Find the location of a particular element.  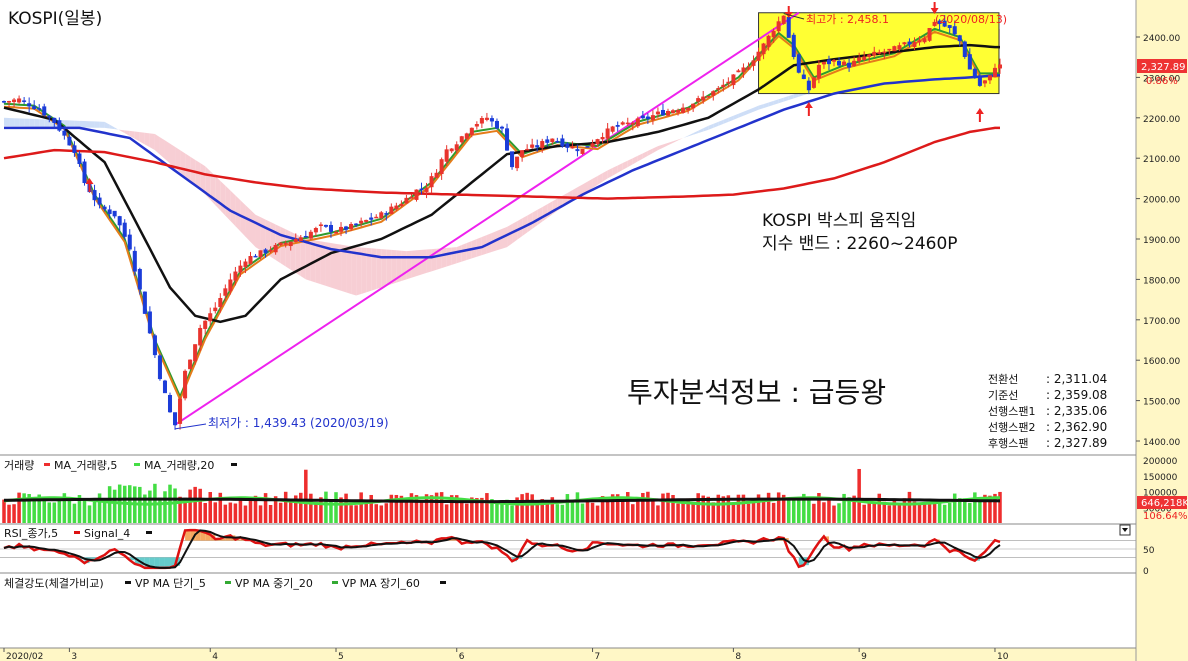

rsi-overbought-fill is located at coordinates (188, 535).